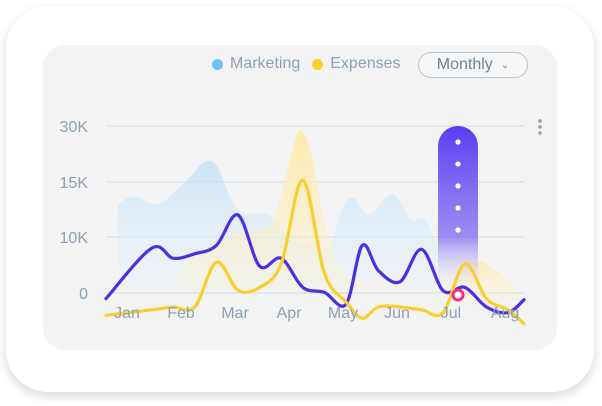 This screenshot has height=406, width=602. Describe the element at coordinates (74, 211) in the screenshot. I see `y-axis-ticks: 30K 15K 10K 0` at that location.